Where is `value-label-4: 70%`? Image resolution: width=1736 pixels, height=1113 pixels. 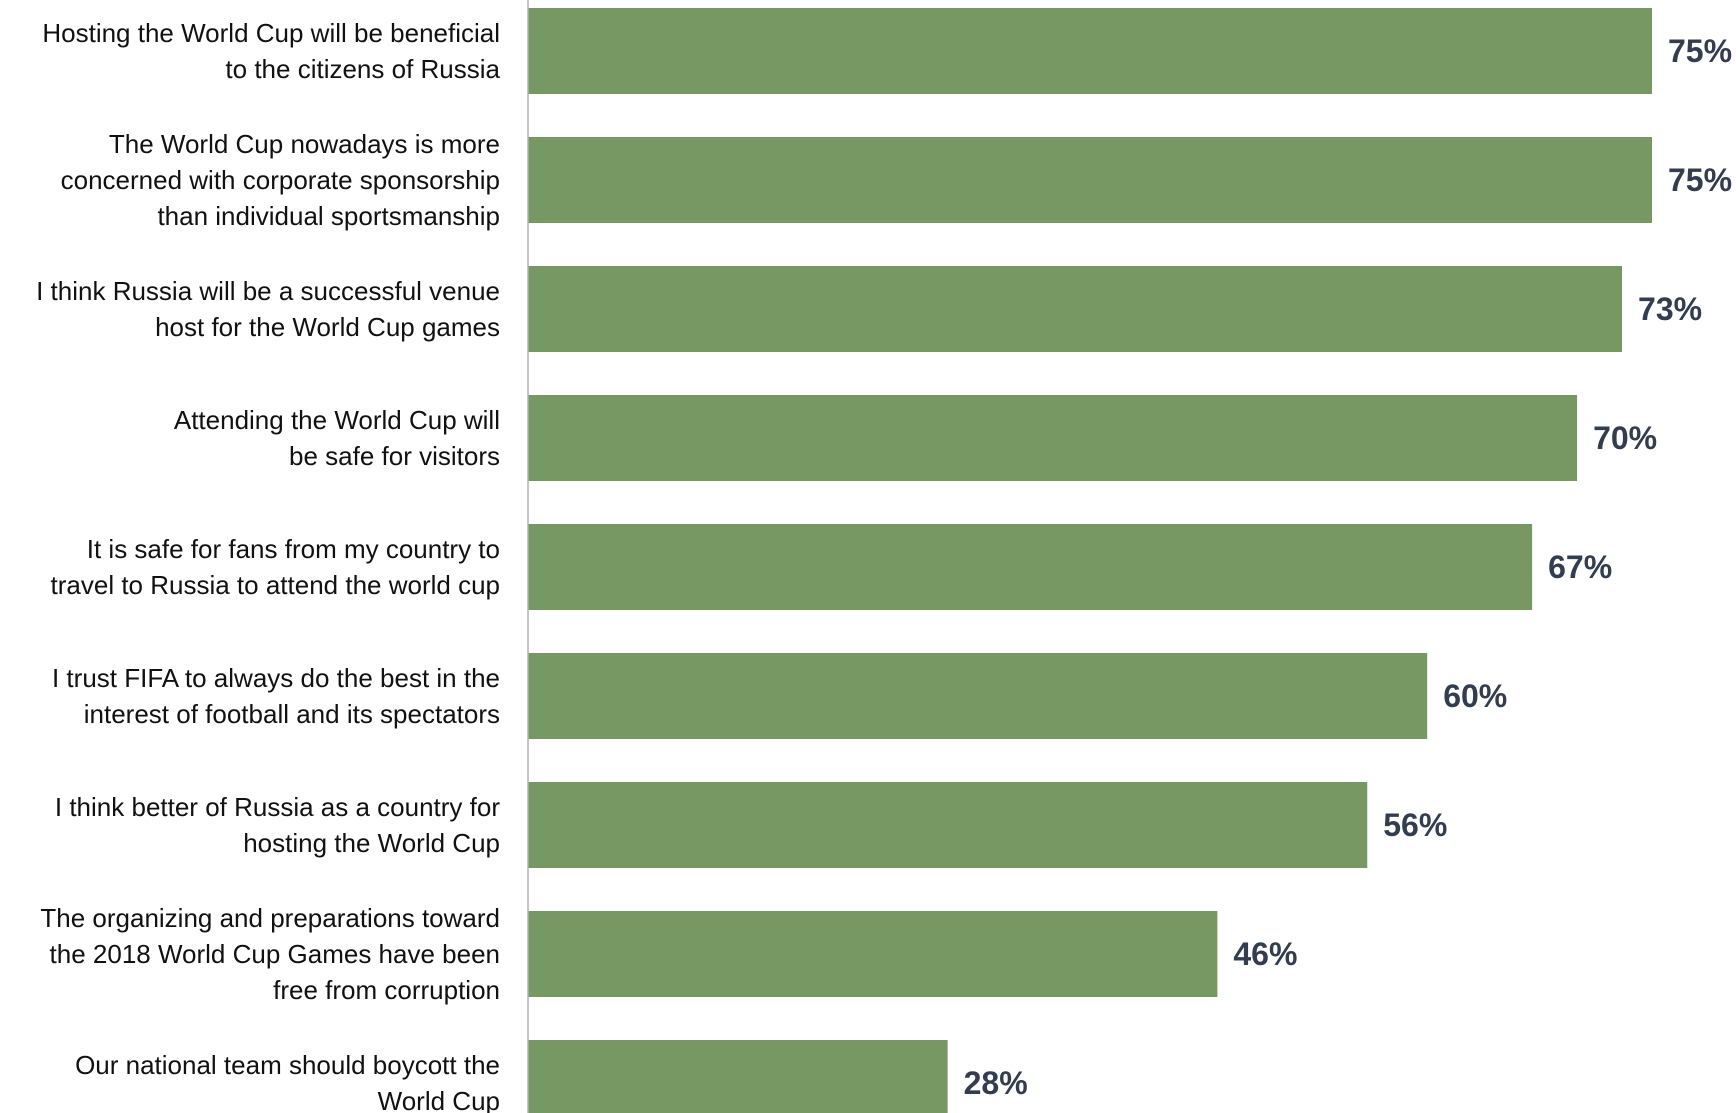 value-label-4: 70% is located at coordinates (1625, 438).